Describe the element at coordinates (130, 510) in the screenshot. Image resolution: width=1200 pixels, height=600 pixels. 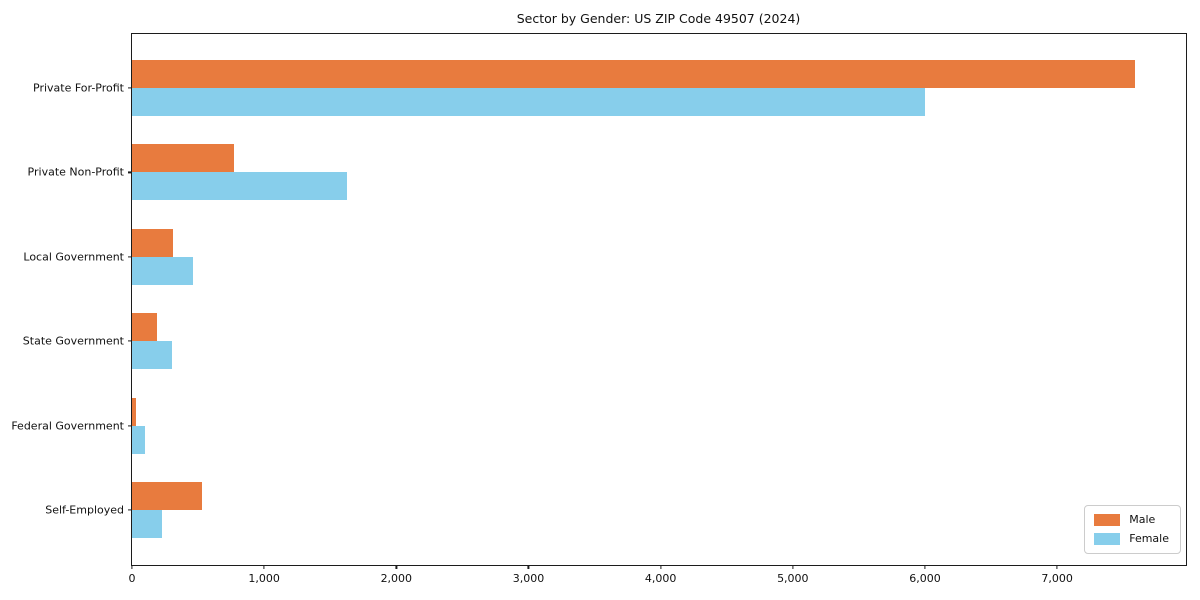
I see `y-tick-mark-self-employed` at that location.